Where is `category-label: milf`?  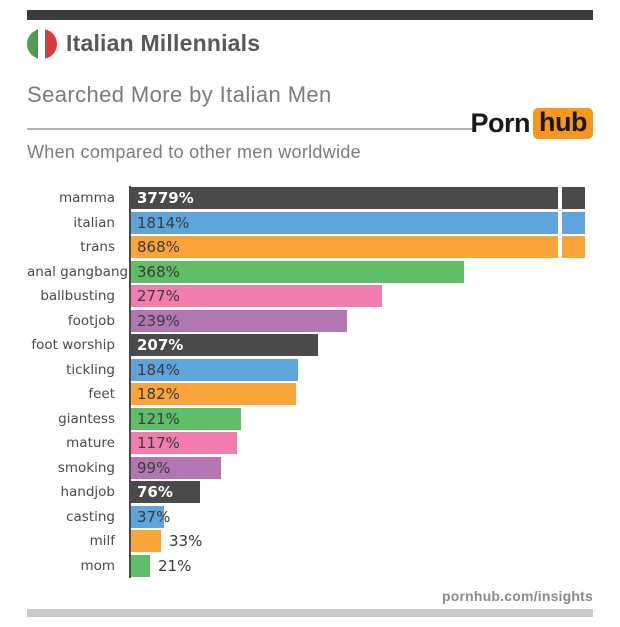 category-label: milf is located at coordinates (102, 541).